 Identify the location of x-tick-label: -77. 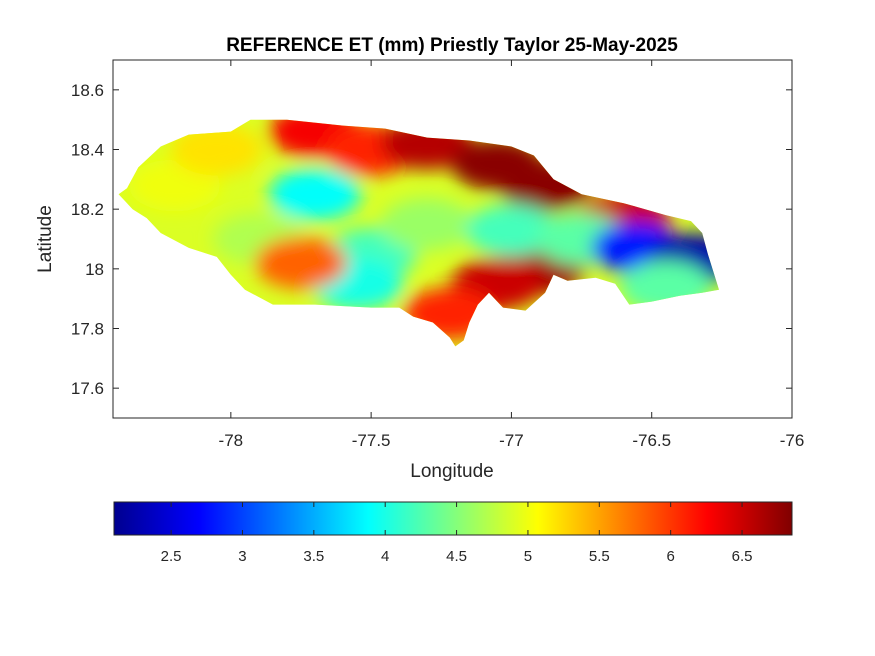
(511, 440).